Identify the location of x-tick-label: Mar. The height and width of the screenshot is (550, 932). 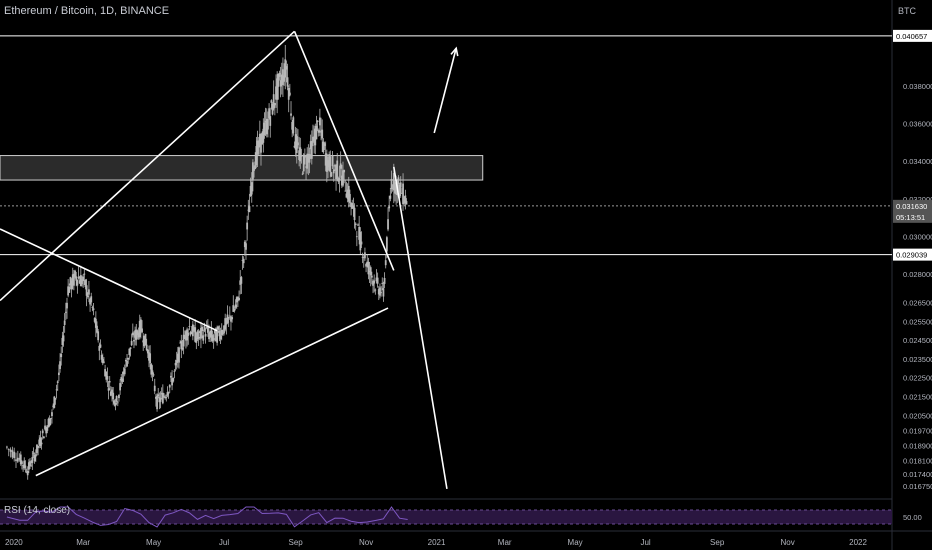
(83, 542).